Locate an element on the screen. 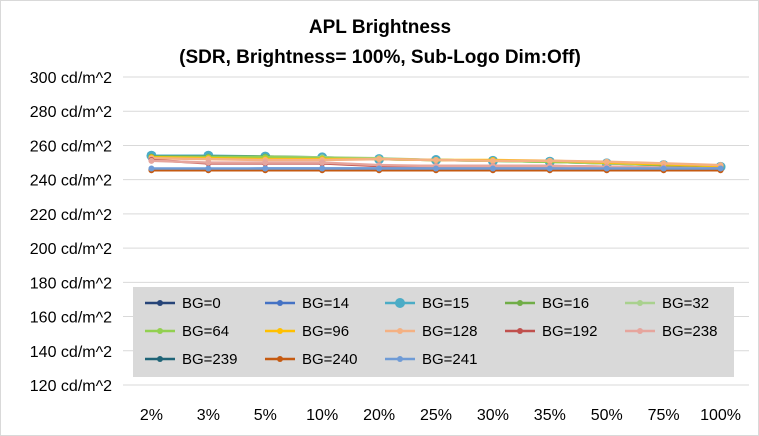  x-tick-label: 20% is located at coordinates (379, 415).